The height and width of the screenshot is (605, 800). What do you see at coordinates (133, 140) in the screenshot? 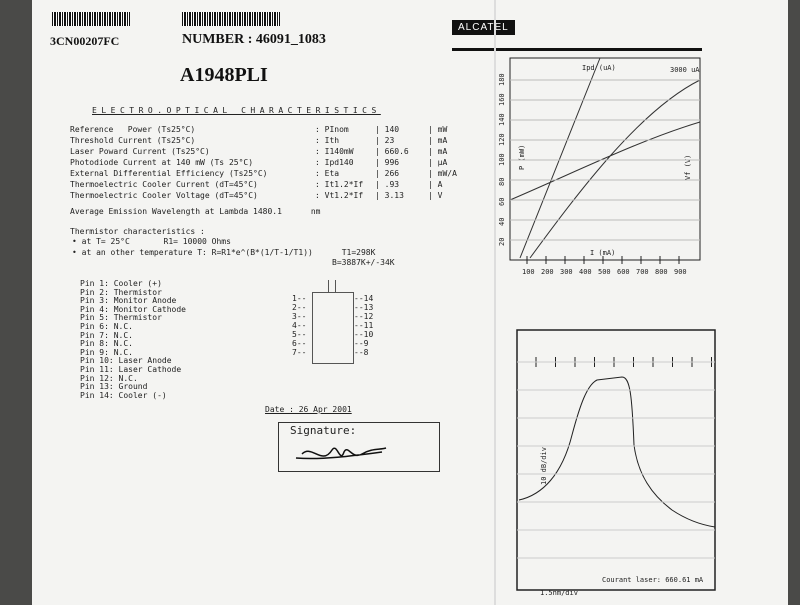
I see `table-cell: Threshold Current (Ts25°C)` at bounding box center [133, 140].